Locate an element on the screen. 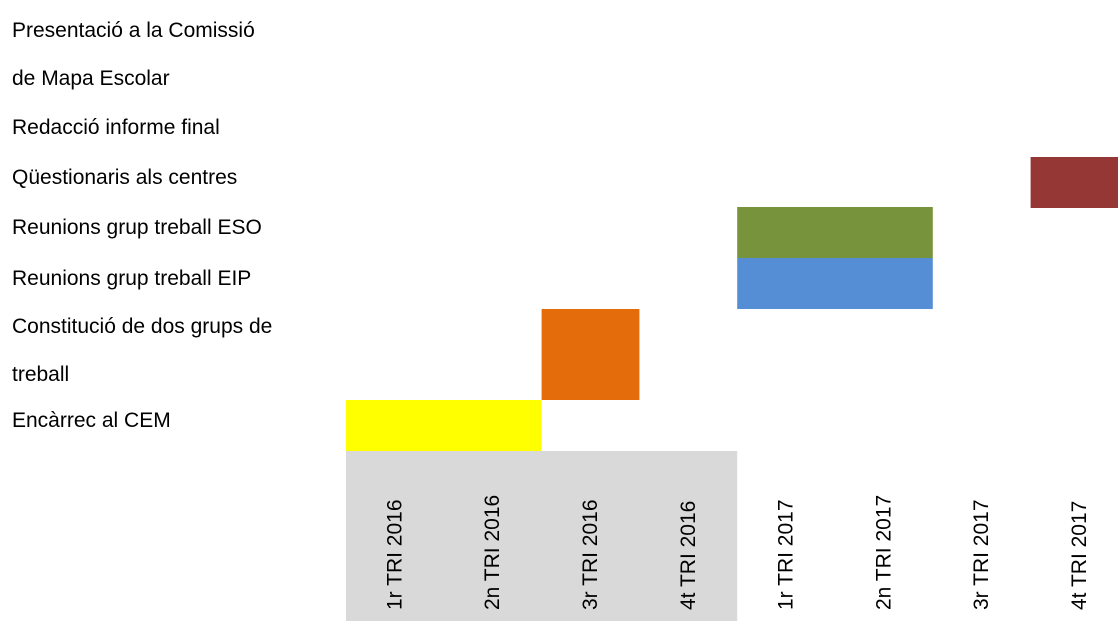  task-label: de Mapa Escolar is located at coordinates (91, 78).